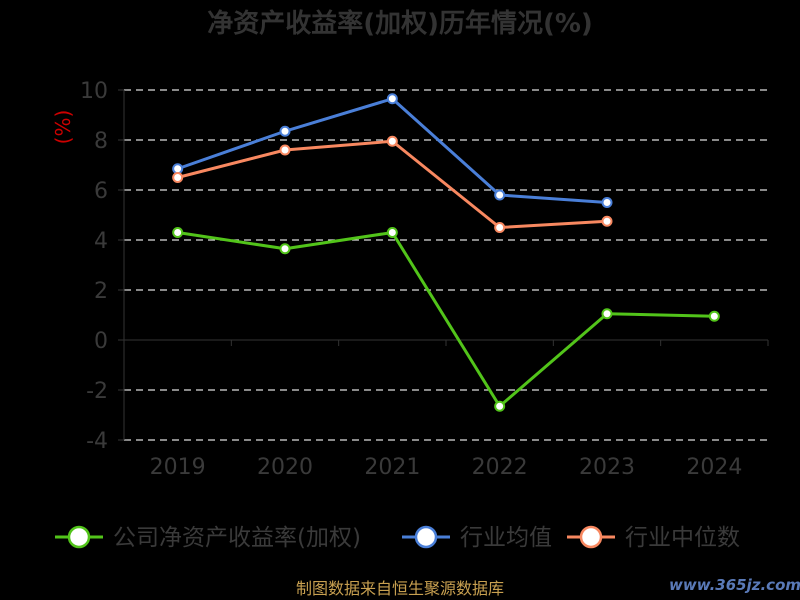 Image resolution: width=800 pixels, height=600 pixels. What do you see at coordinates (285, 467) in the screenshot?
I see `x-tick-label: 2020` at bounding box center [285, 467].